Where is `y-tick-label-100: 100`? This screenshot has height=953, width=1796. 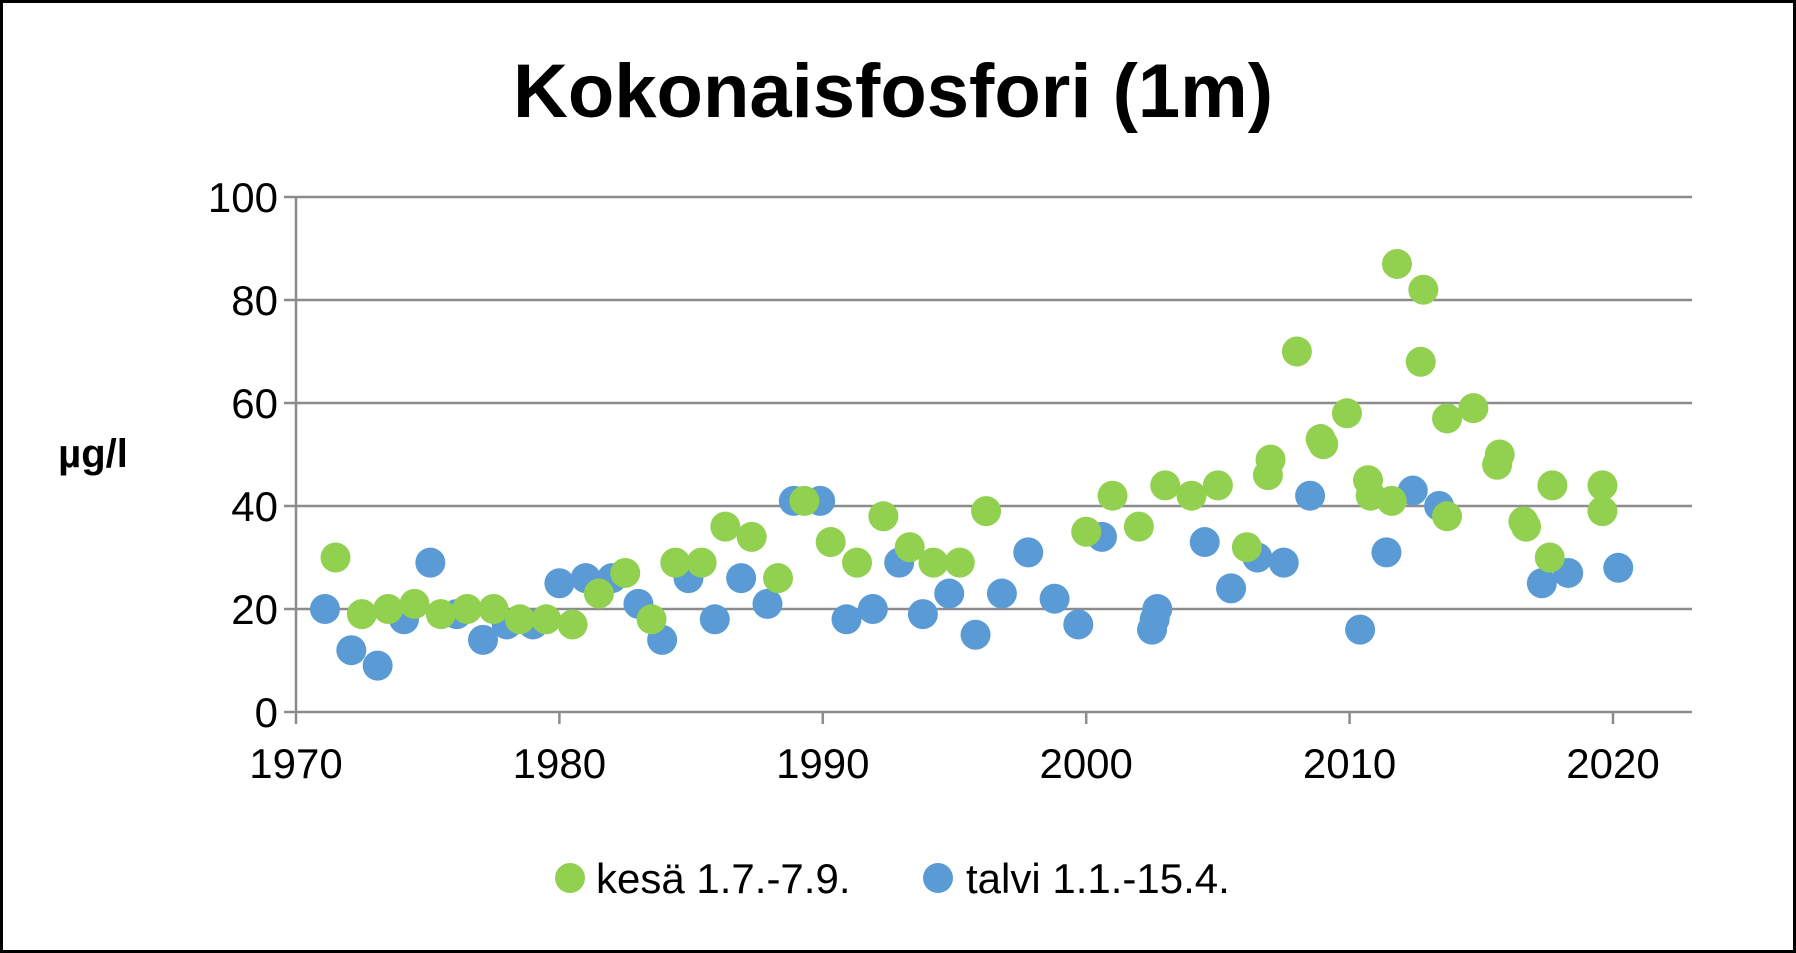 y-tick-label-100: 100 is located at coordinates (243, 197).